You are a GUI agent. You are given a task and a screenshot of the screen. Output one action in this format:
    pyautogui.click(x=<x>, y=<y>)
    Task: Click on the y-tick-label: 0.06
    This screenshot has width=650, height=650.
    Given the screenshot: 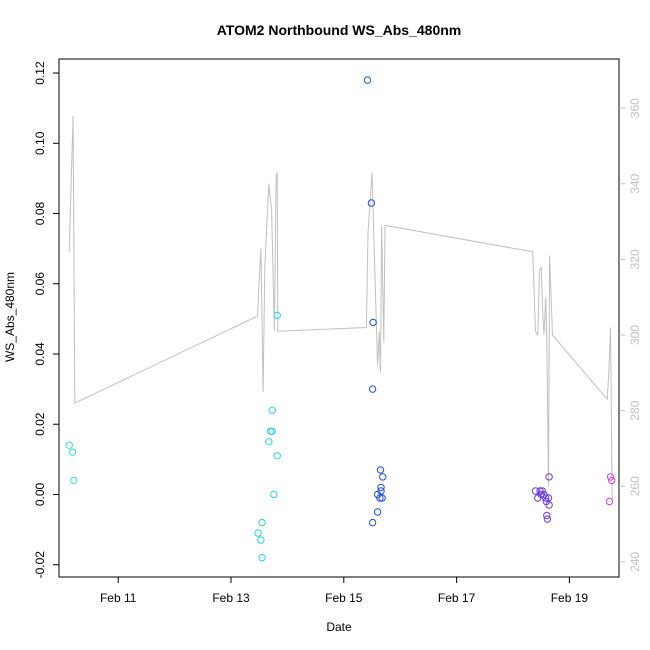 What is the action you would take?
    pyautogui.click(x=40, y=284)
    